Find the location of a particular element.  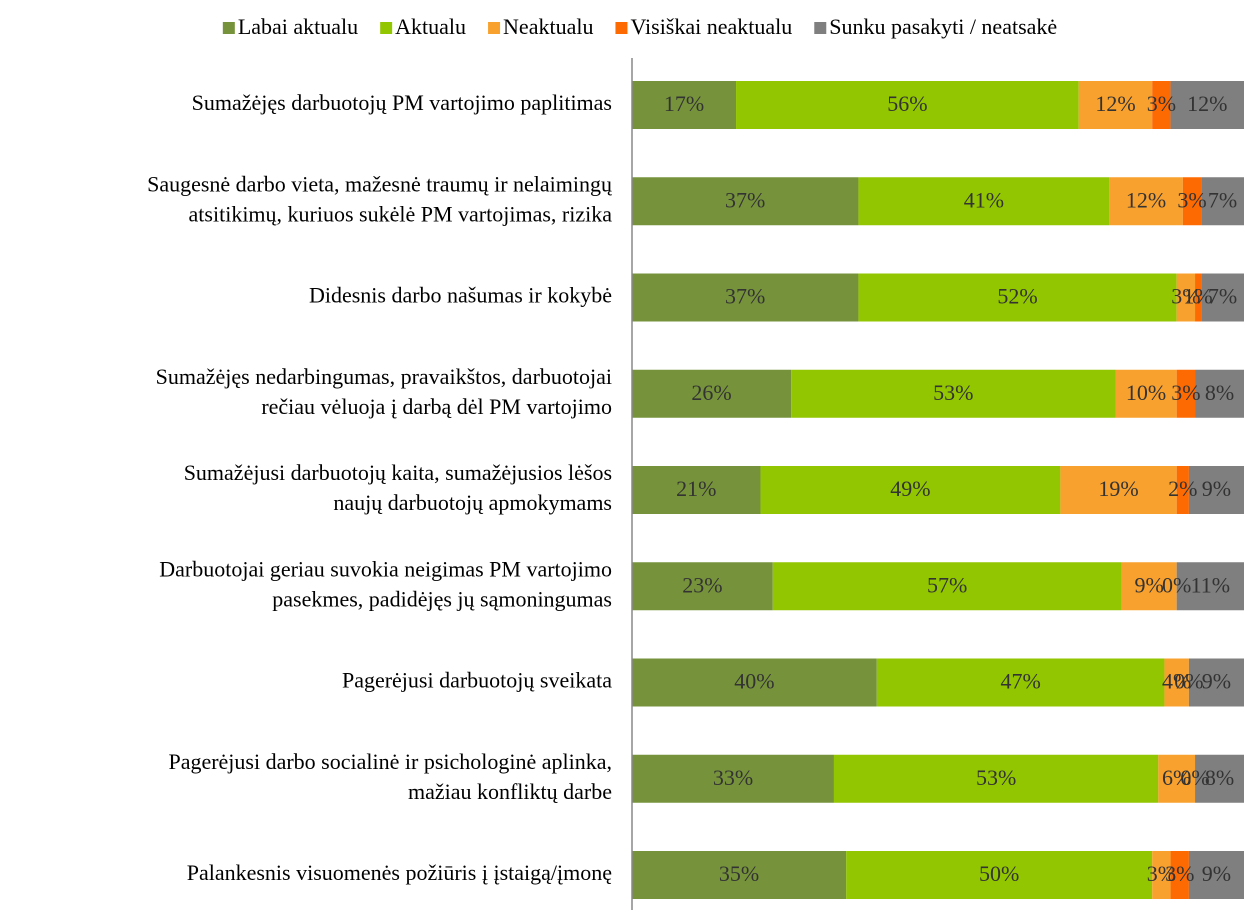

value-label: 11% is located at coordinates (1211, 584).